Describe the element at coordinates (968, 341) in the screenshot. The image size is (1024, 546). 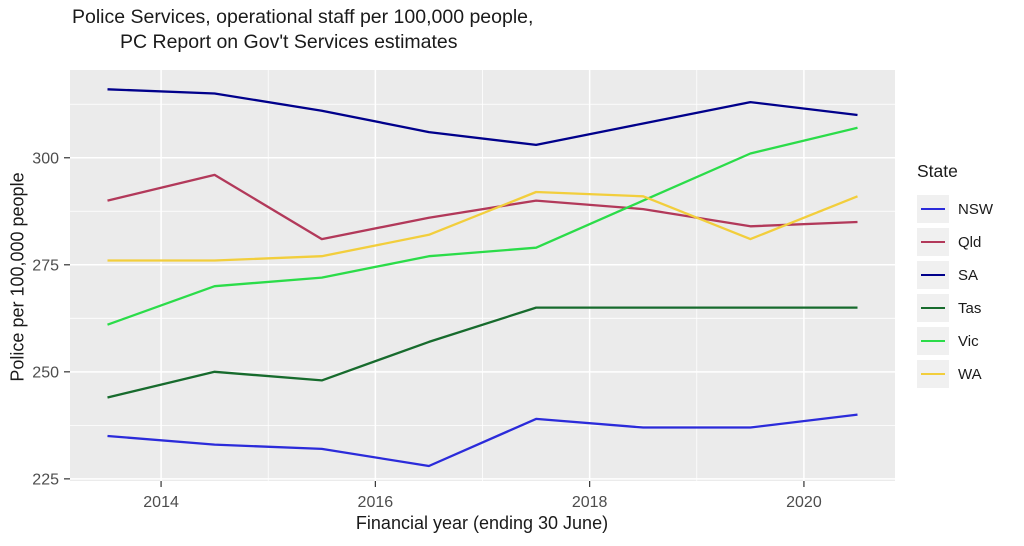
I see `legend-label-vic: Vic` at that location.